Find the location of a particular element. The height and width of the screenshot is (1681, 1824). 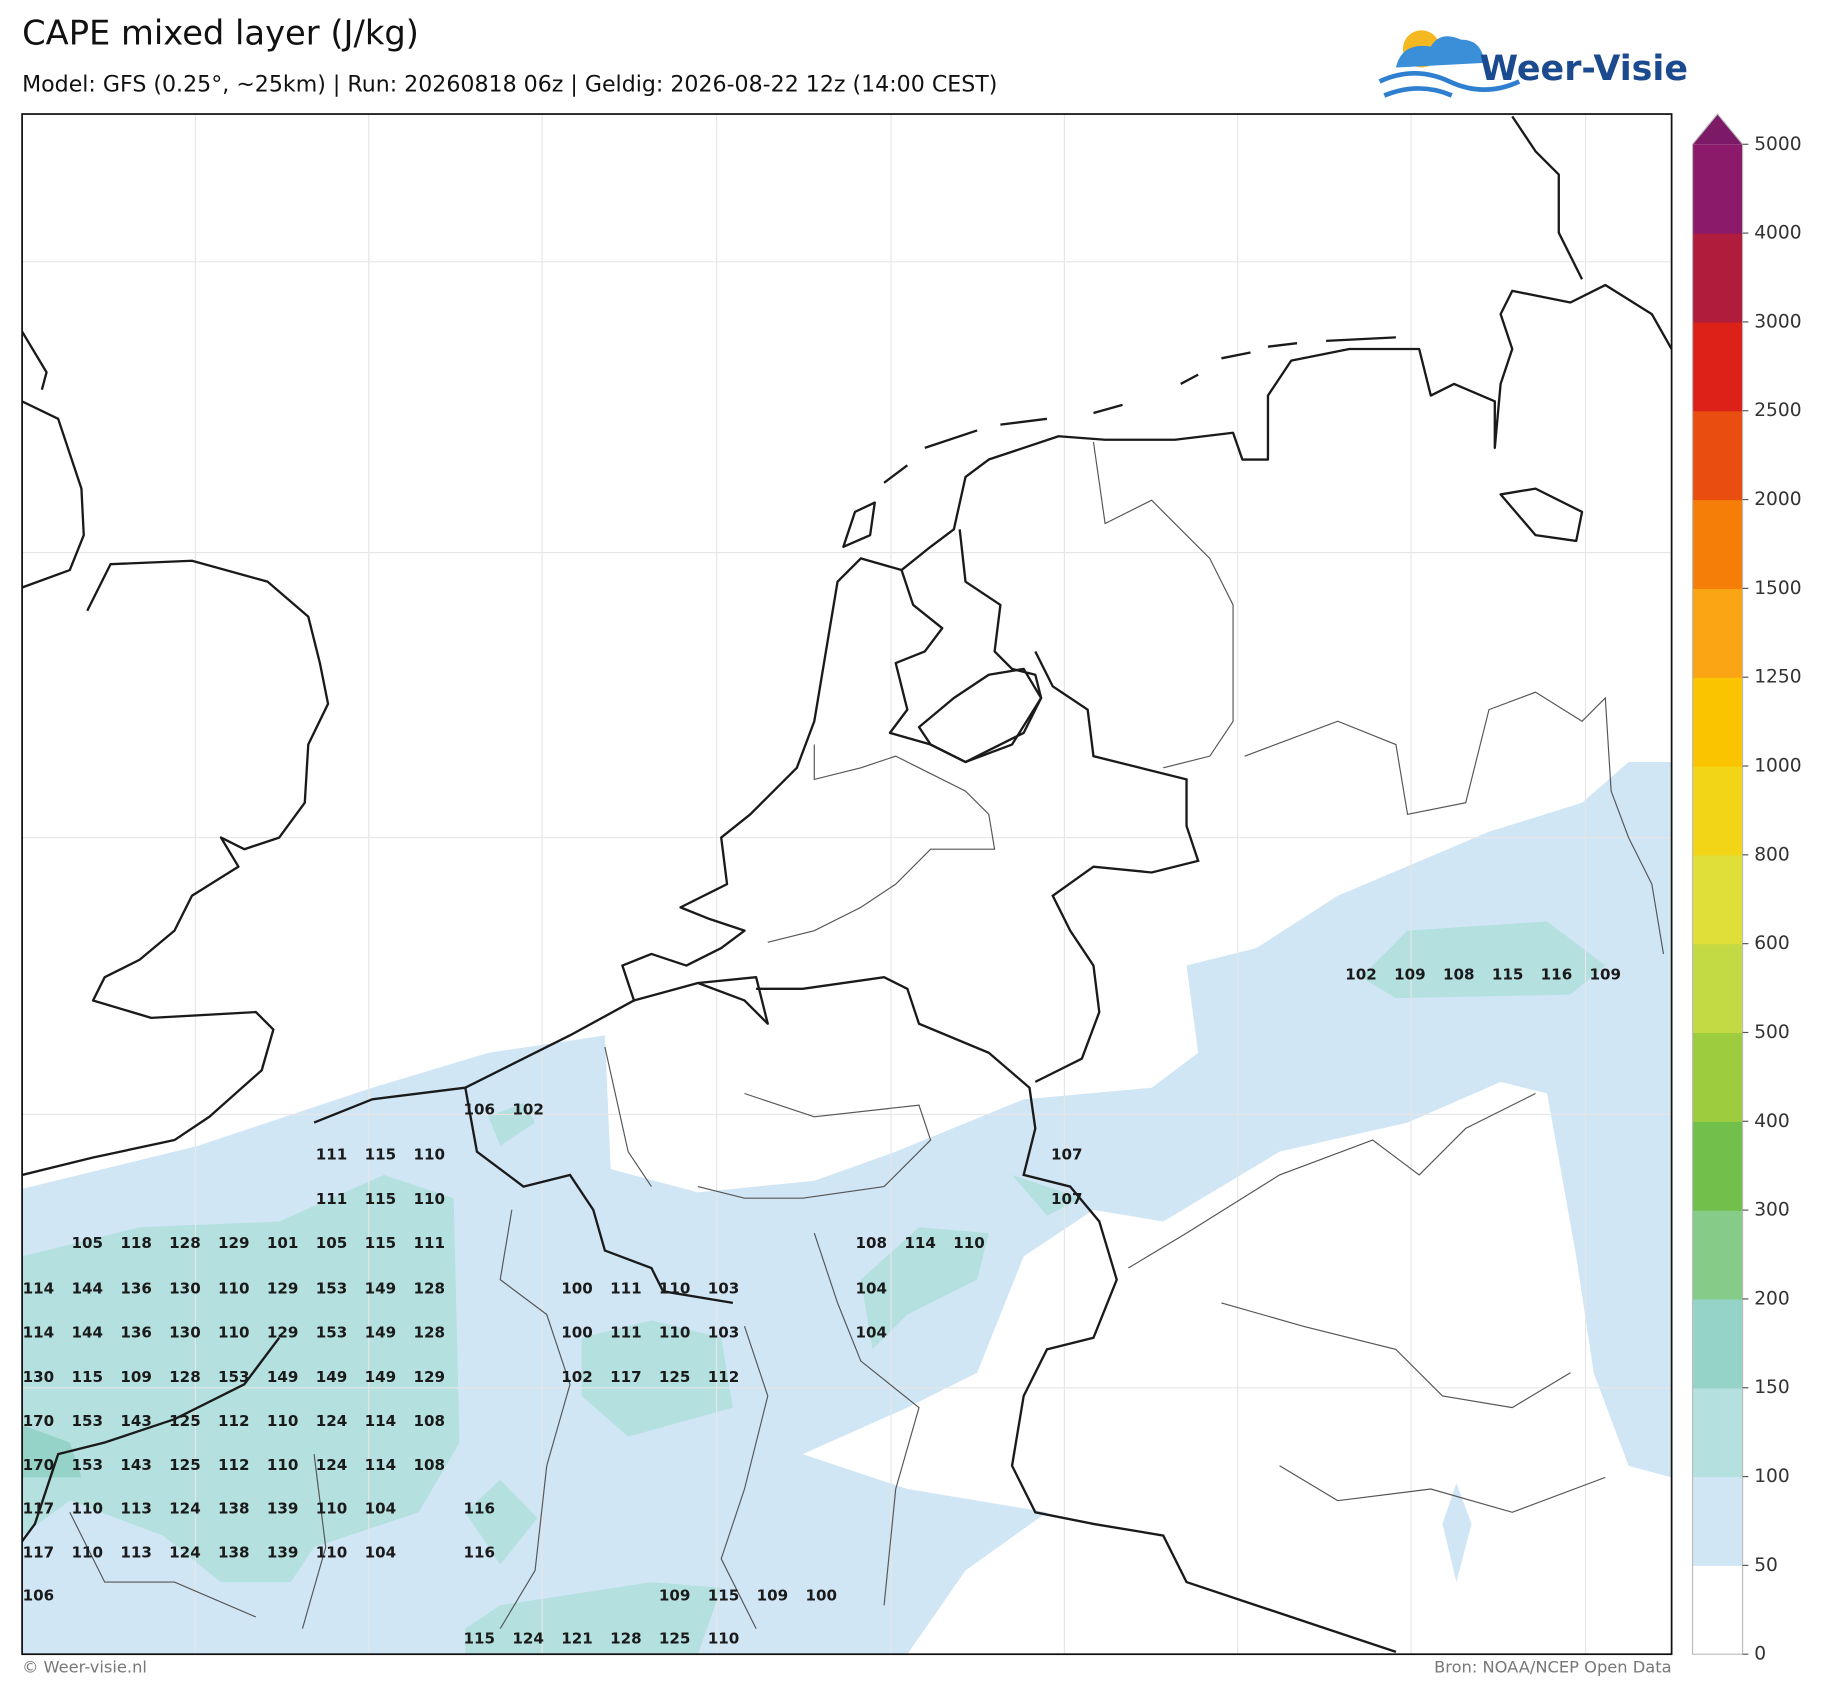

colorbar-tick-label: 400 is located at coordinates (1772, 1121).